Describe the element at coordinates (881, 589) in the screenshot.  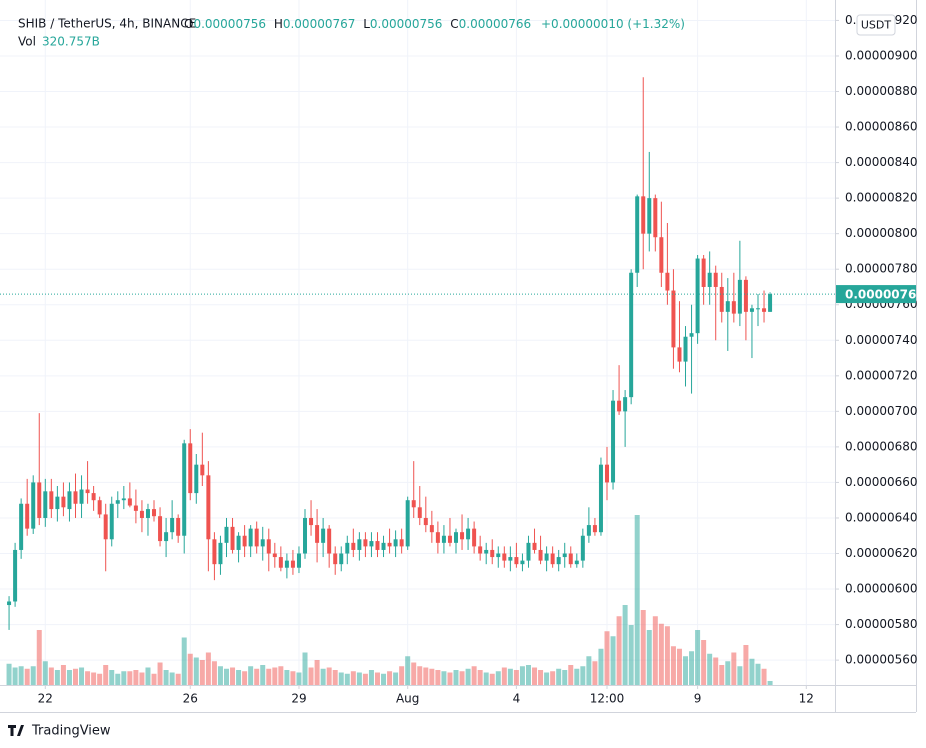
I see `y-tick-label: 0.00000600` at that location.